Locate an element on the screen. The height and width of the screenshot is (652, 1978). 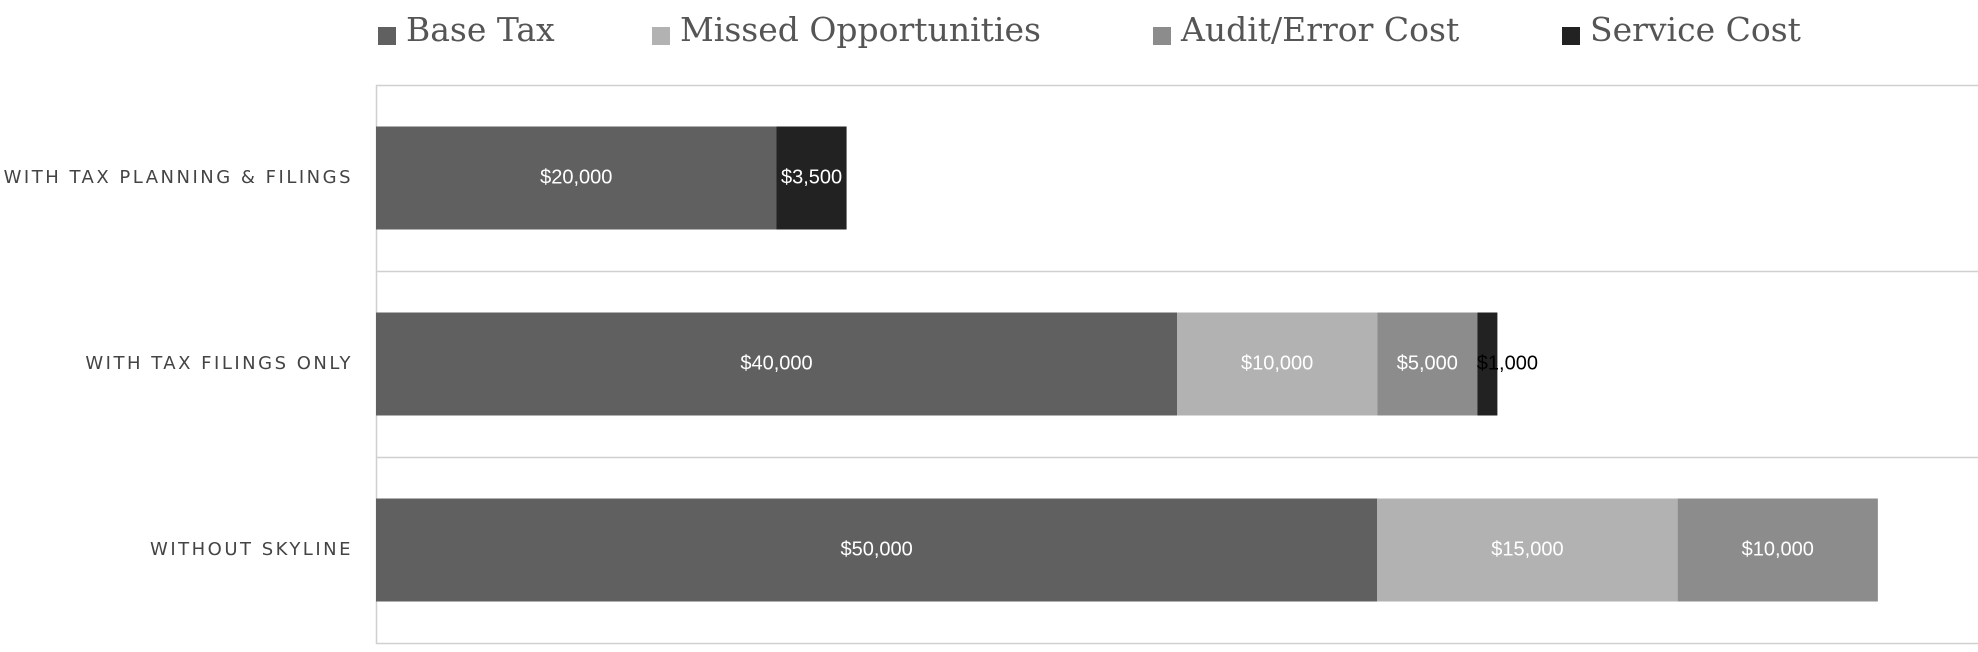
category-label: WITHOUT SKYLINE is located at coordinates (251, 549).